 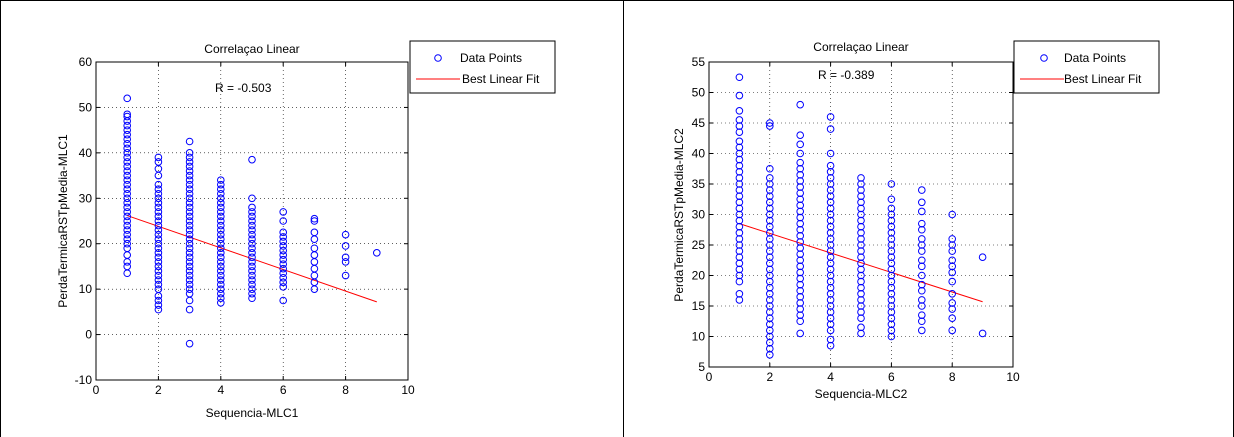 What do you see at coordinates (699, 93) in the screenshot?
I see `y-tick-label: 50` at bounding box center [699, 93].